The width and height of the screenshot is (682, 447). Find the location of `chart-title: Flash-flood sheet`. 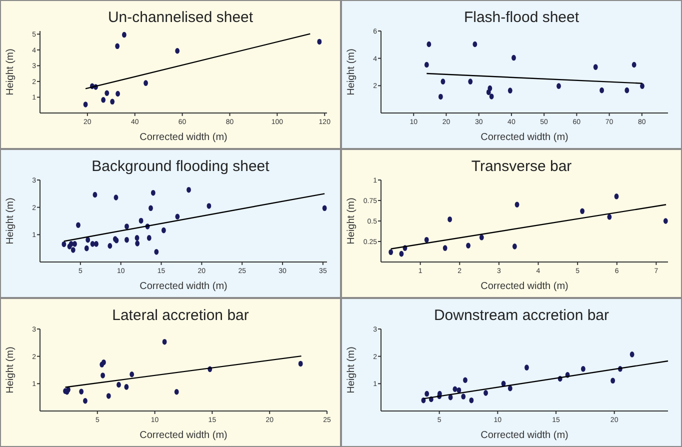

chart-title: Flash-flood sheet is located at coordinates (522, 17).